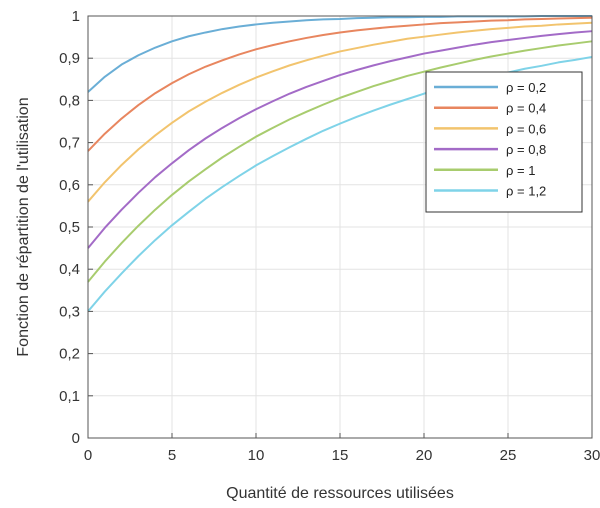 The image size is (600, 508). Describe the element at coordinates (520, 170) in the screenshot. I see `legend-label: ρ = 1` at that location.